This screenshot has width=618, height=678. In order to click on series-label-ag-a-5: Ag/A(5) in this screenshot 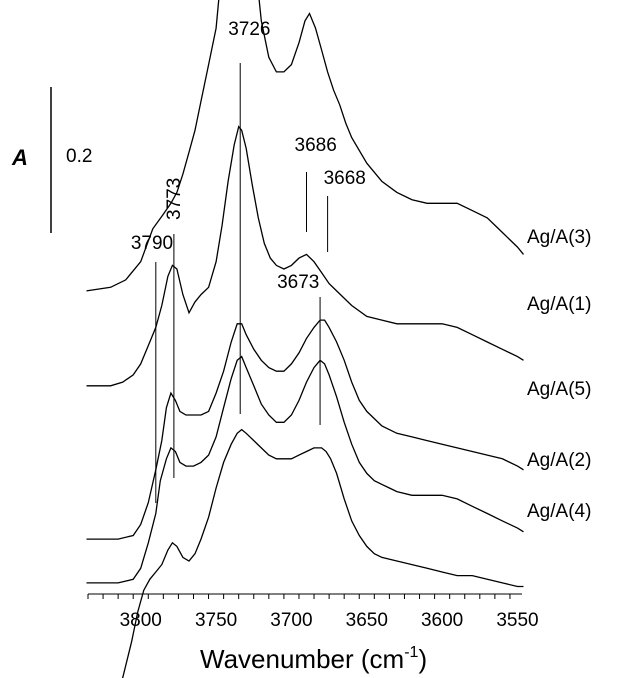, I will do `click(559, 389)`.